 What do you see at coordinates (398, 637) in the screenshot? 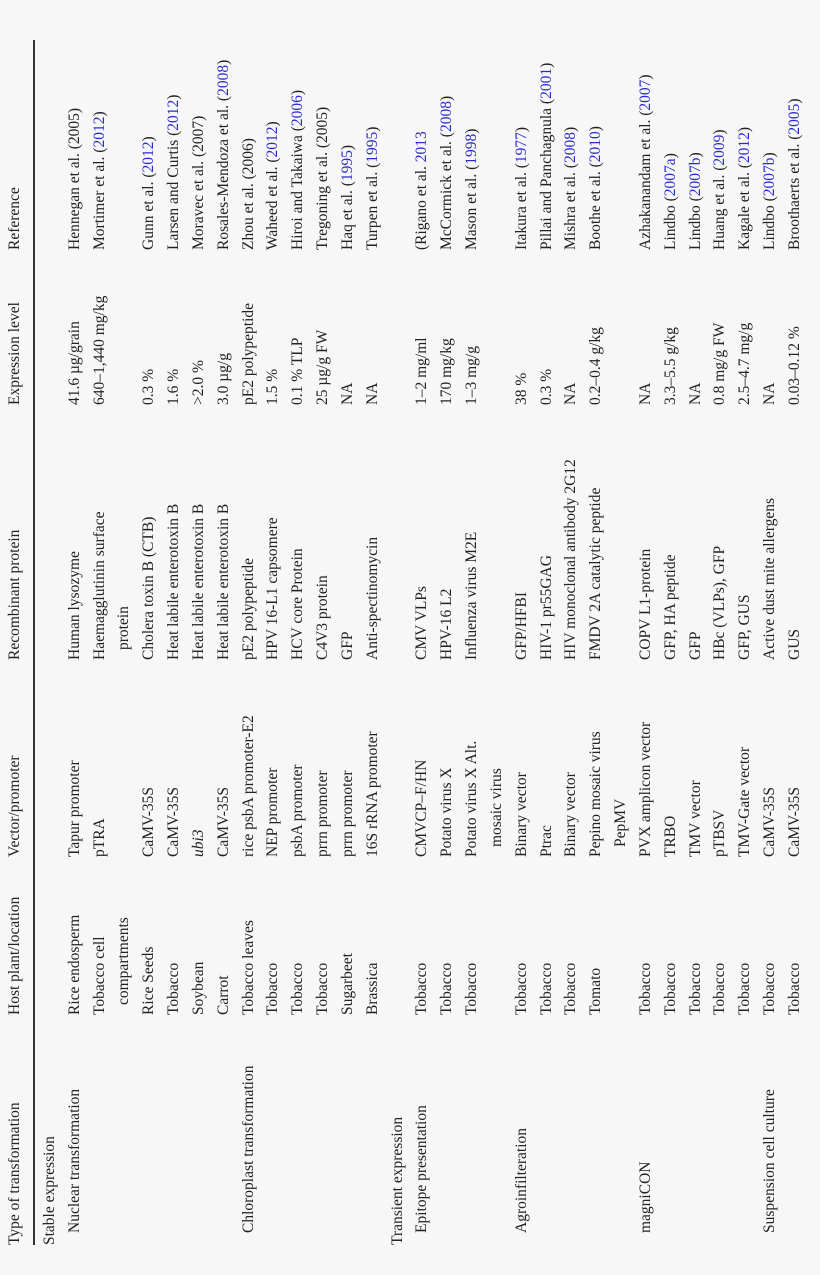
I see `section-row: Transient expression` at bounding box center [398, 637].